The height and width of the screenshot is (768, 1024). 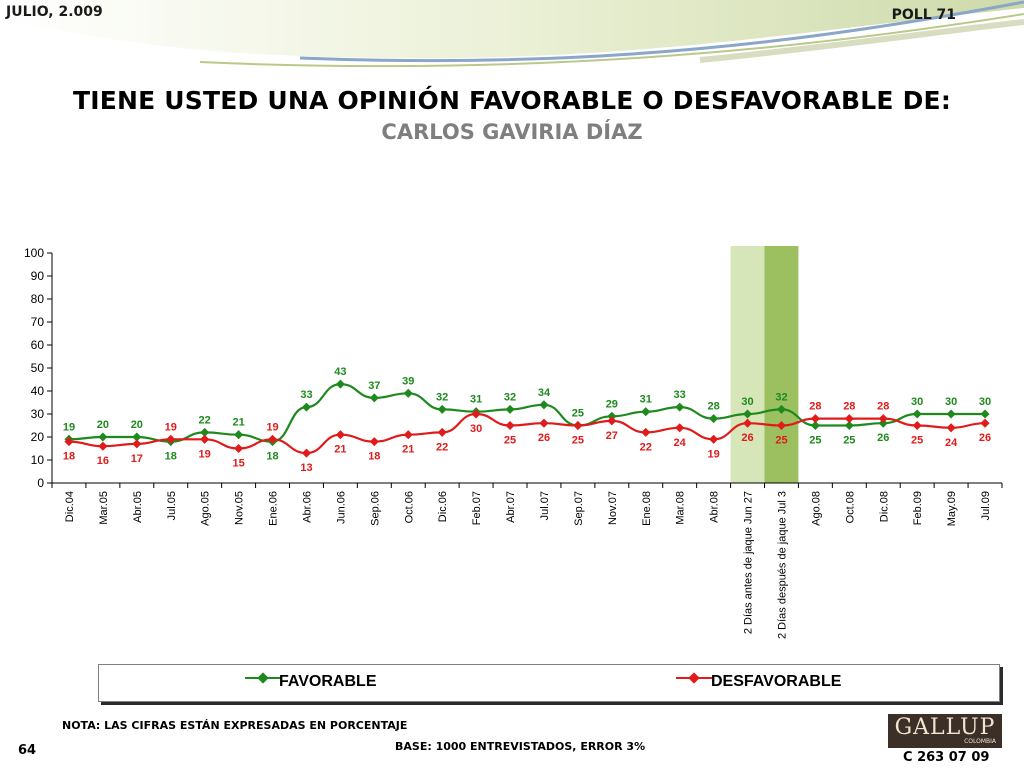 I want to click on data-label: 15, so click(x=238, y=464).